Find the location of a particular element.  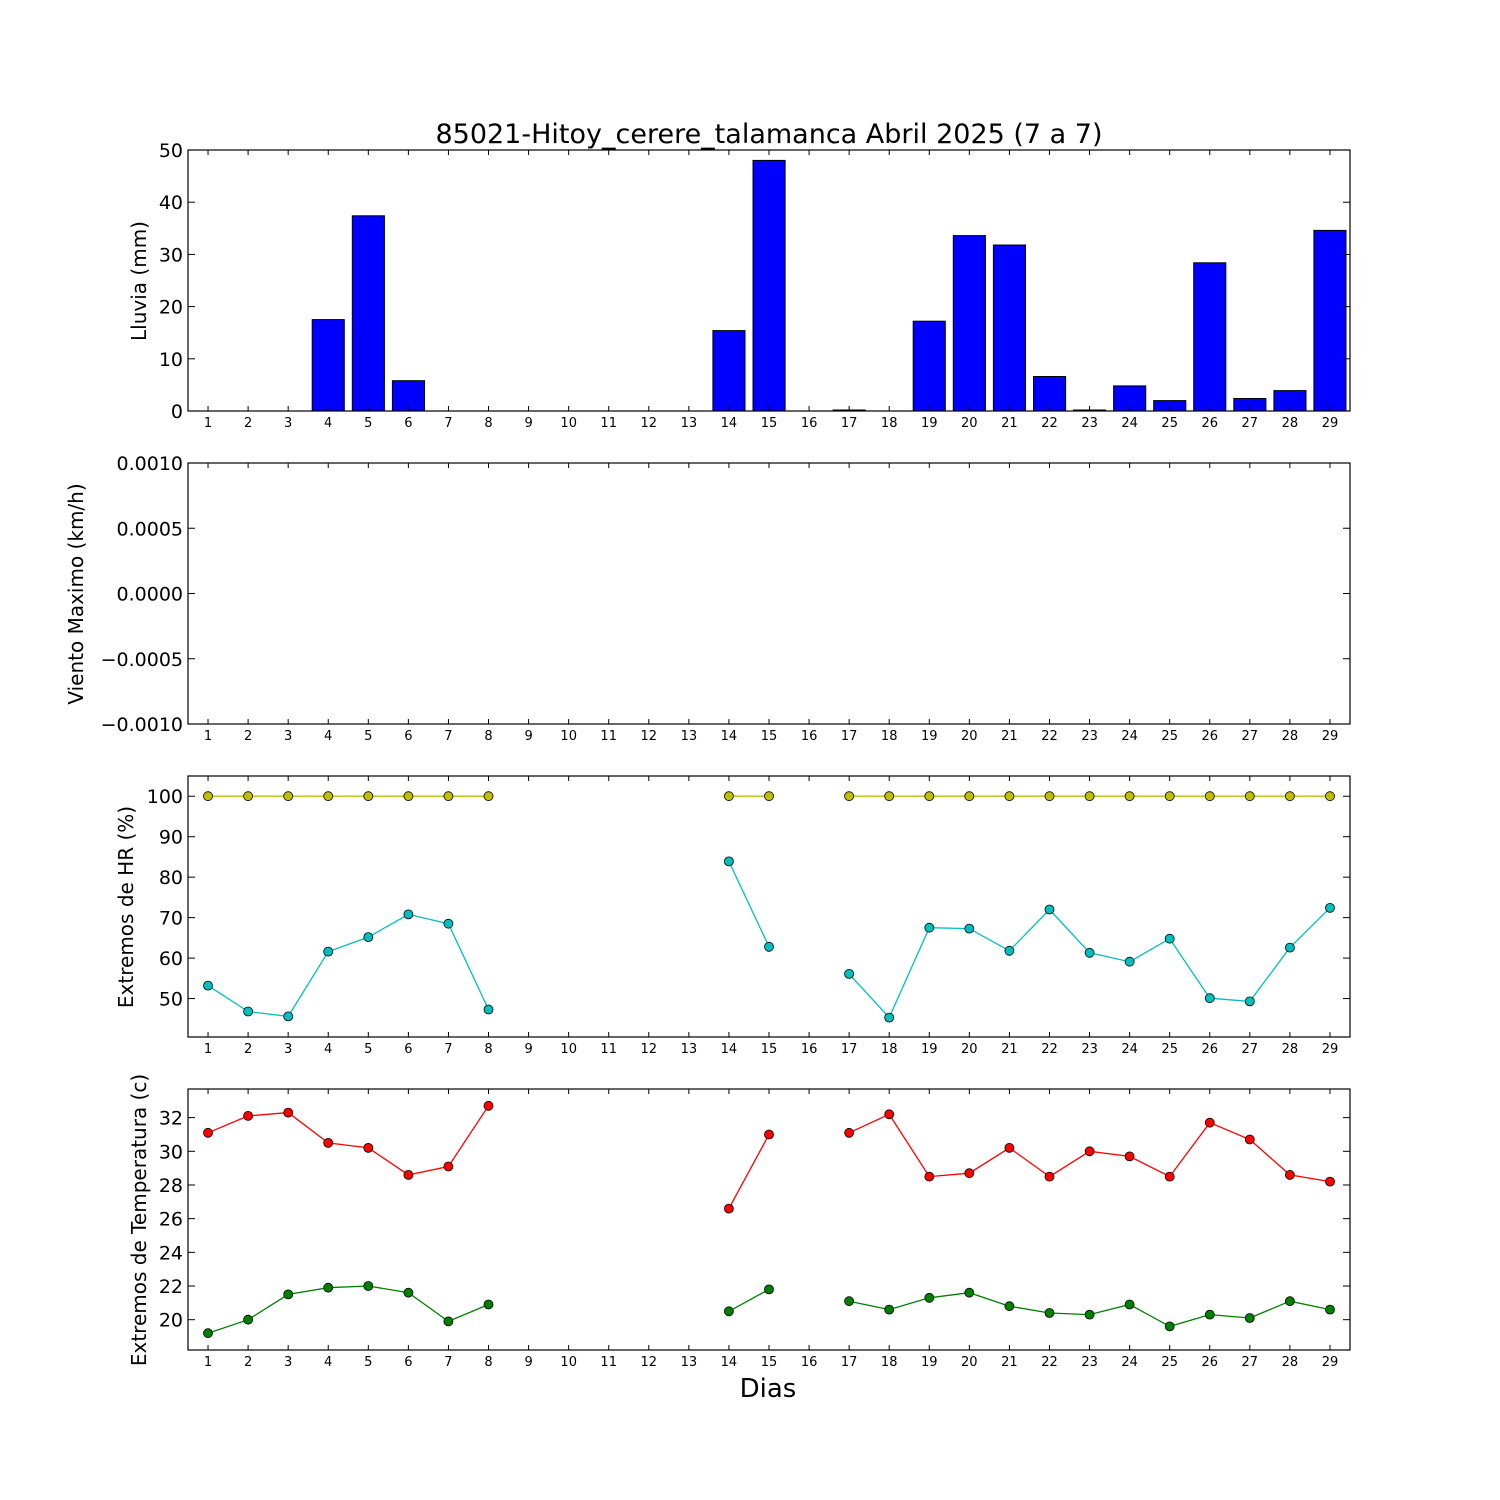

humidity-x-tick-label: 13 is located at coordinates (689, 1049).